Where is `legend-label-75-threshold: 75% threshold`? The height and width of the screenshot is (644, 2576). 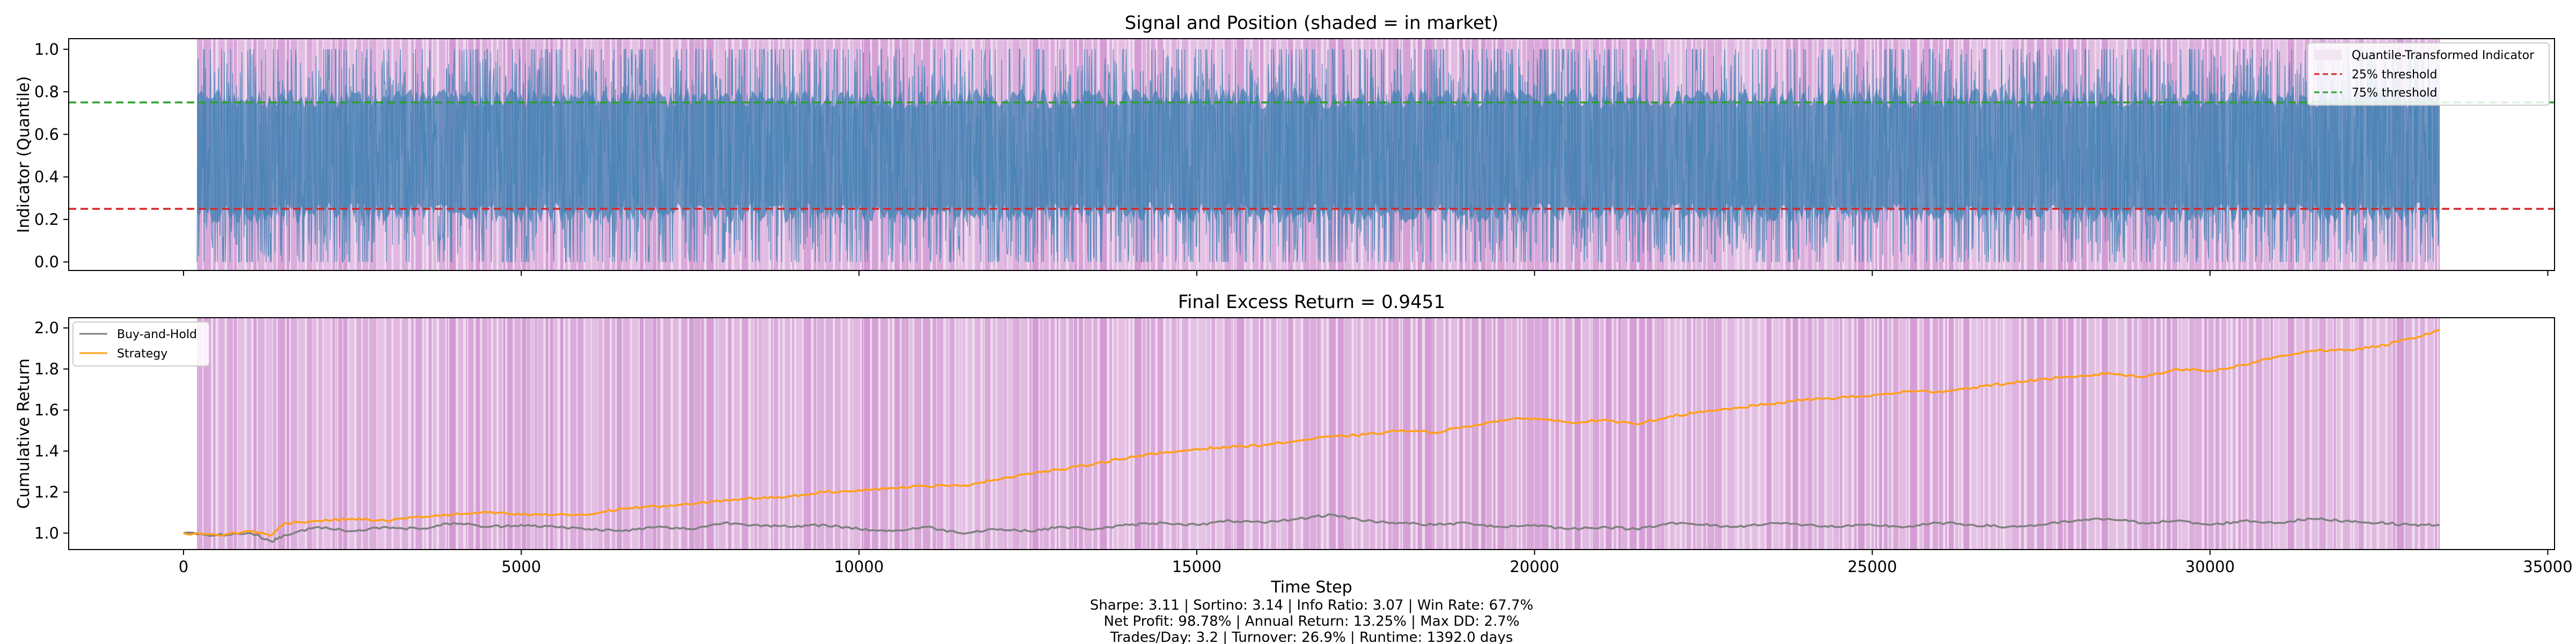
legend-label-75-threshold: 75% threshold is located at coordinates (2395, 93).